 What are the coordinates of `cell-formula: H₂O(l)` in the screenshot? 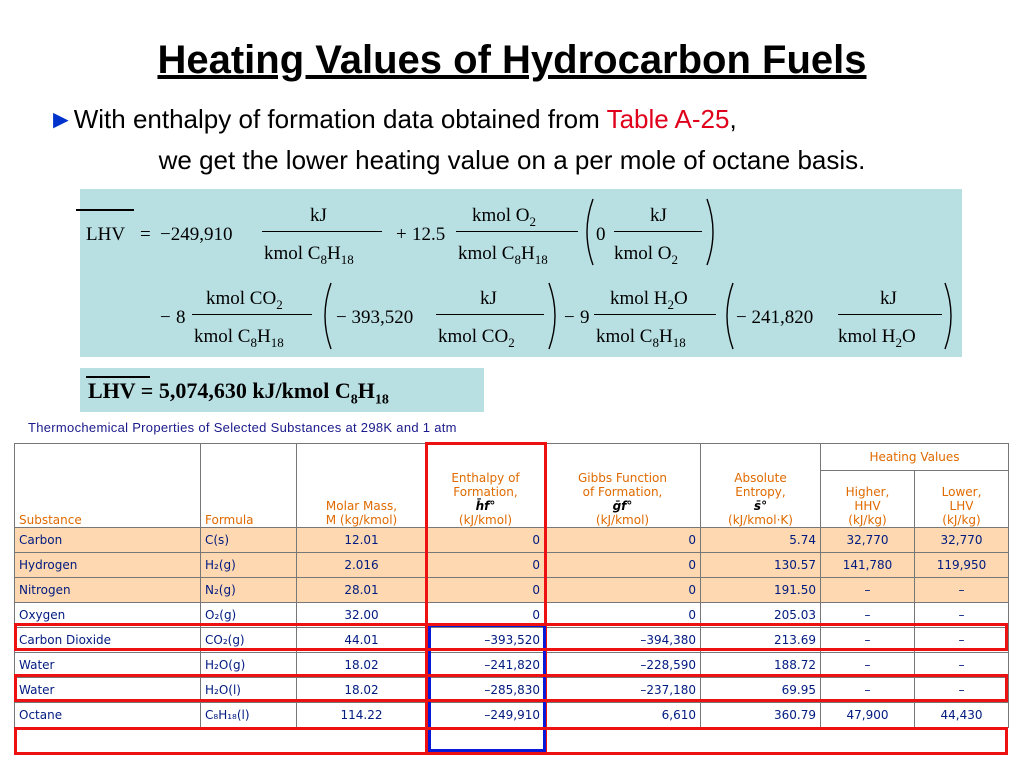 It's located at (248, 690).